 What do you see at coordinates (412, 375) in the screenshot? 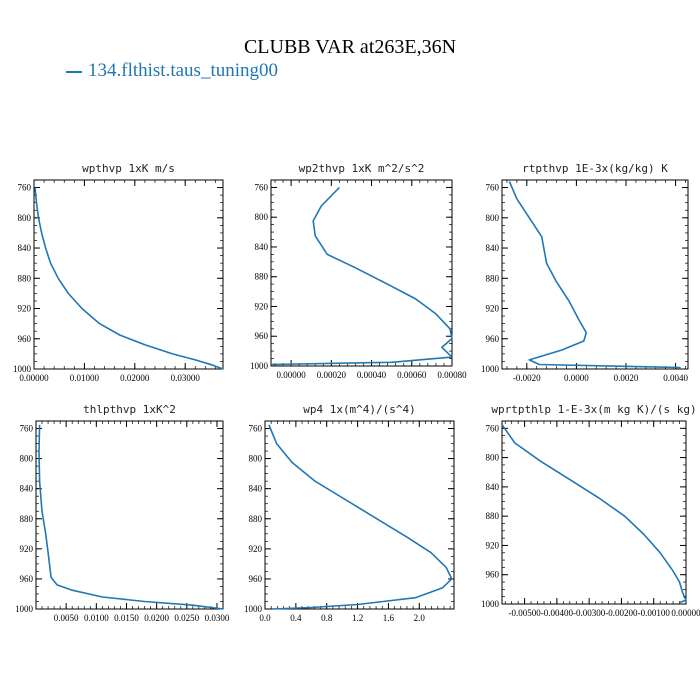
I see `x-tick-label: 0.00060` at bounding box center [412, 375].